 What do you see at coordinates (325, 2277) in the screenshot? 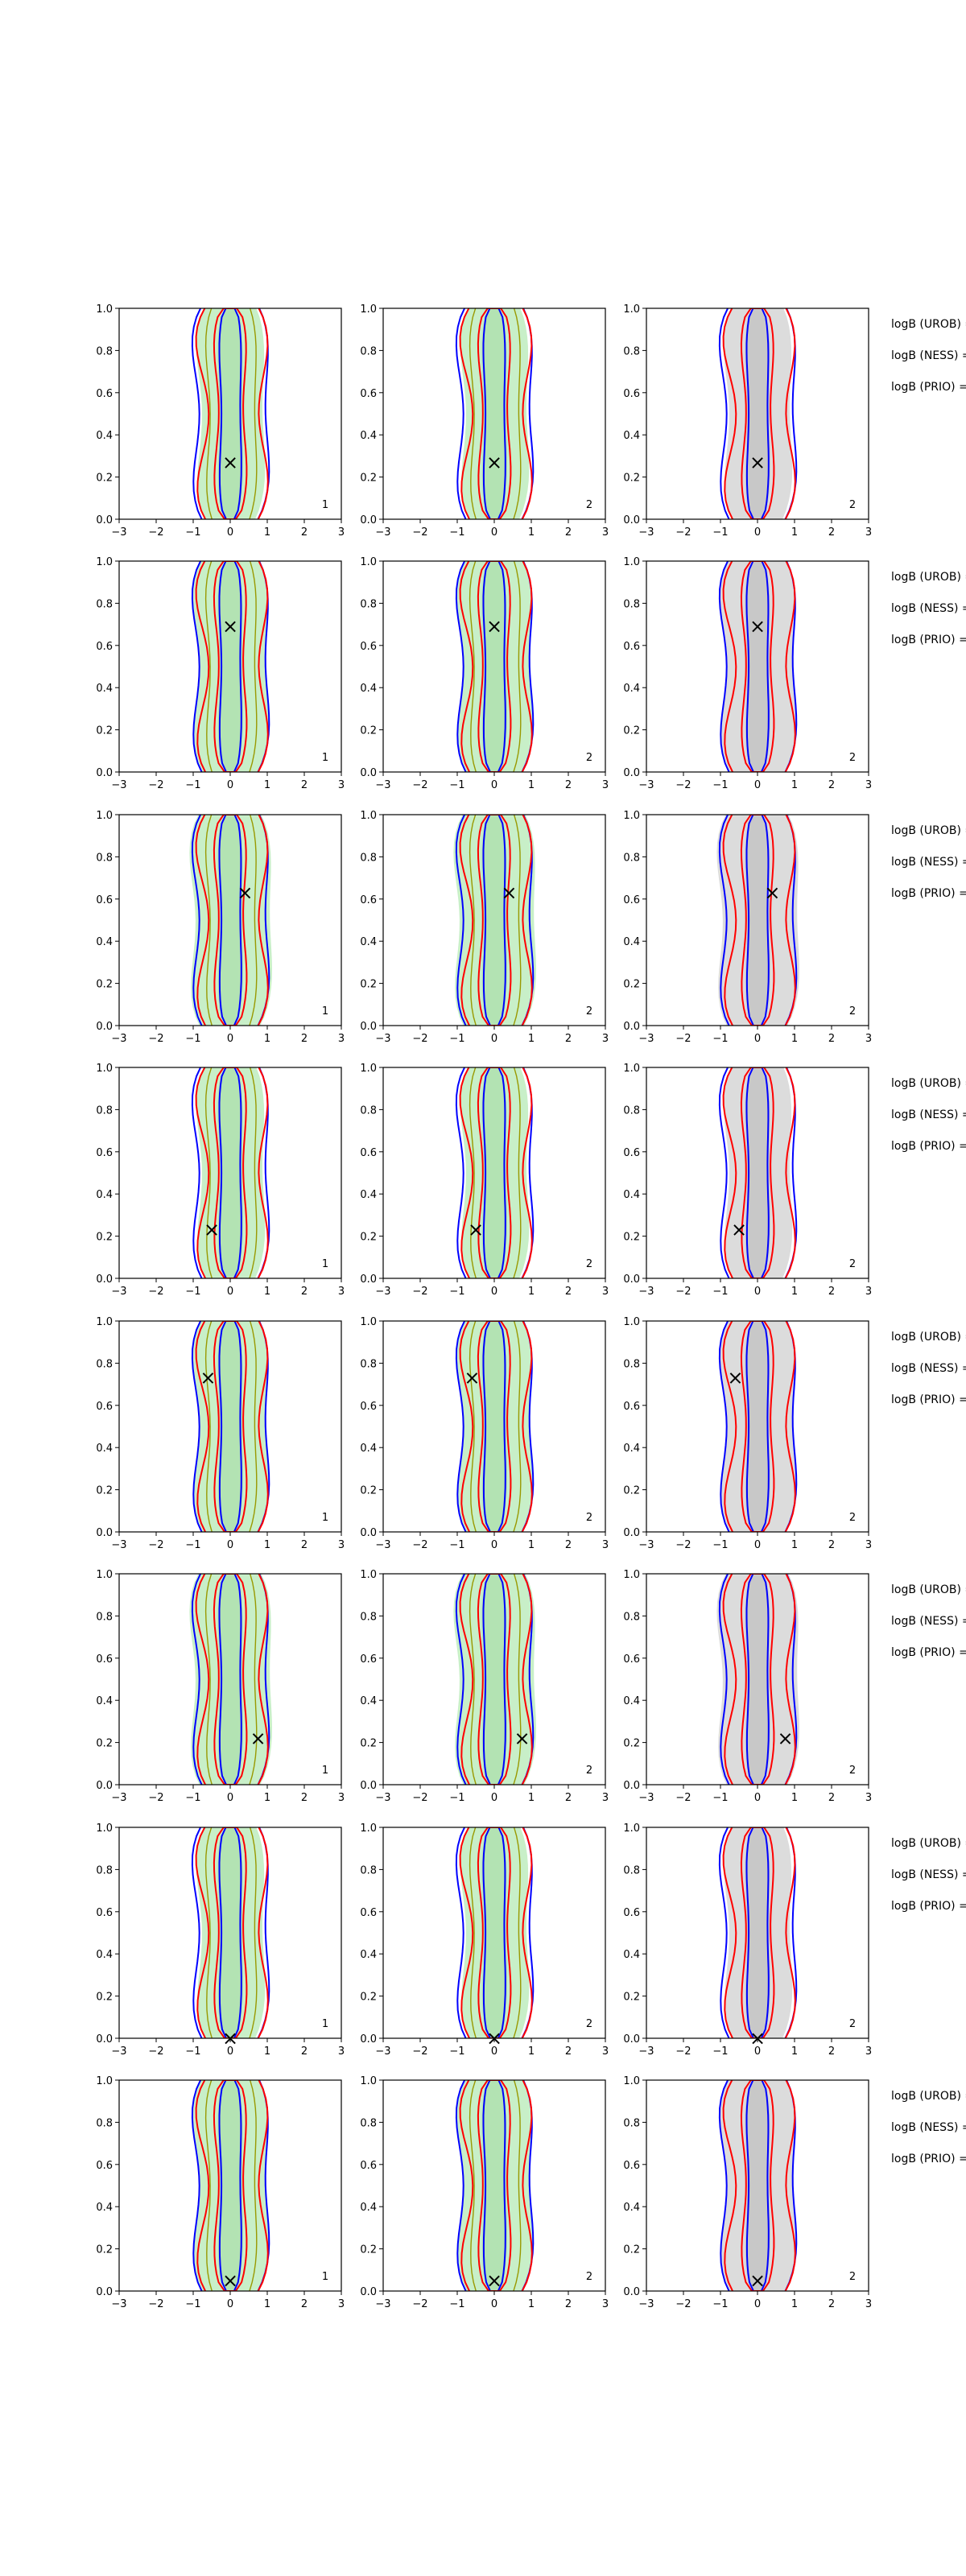
I see `panel-type-label: 1` at bounding box center [325, 2277].